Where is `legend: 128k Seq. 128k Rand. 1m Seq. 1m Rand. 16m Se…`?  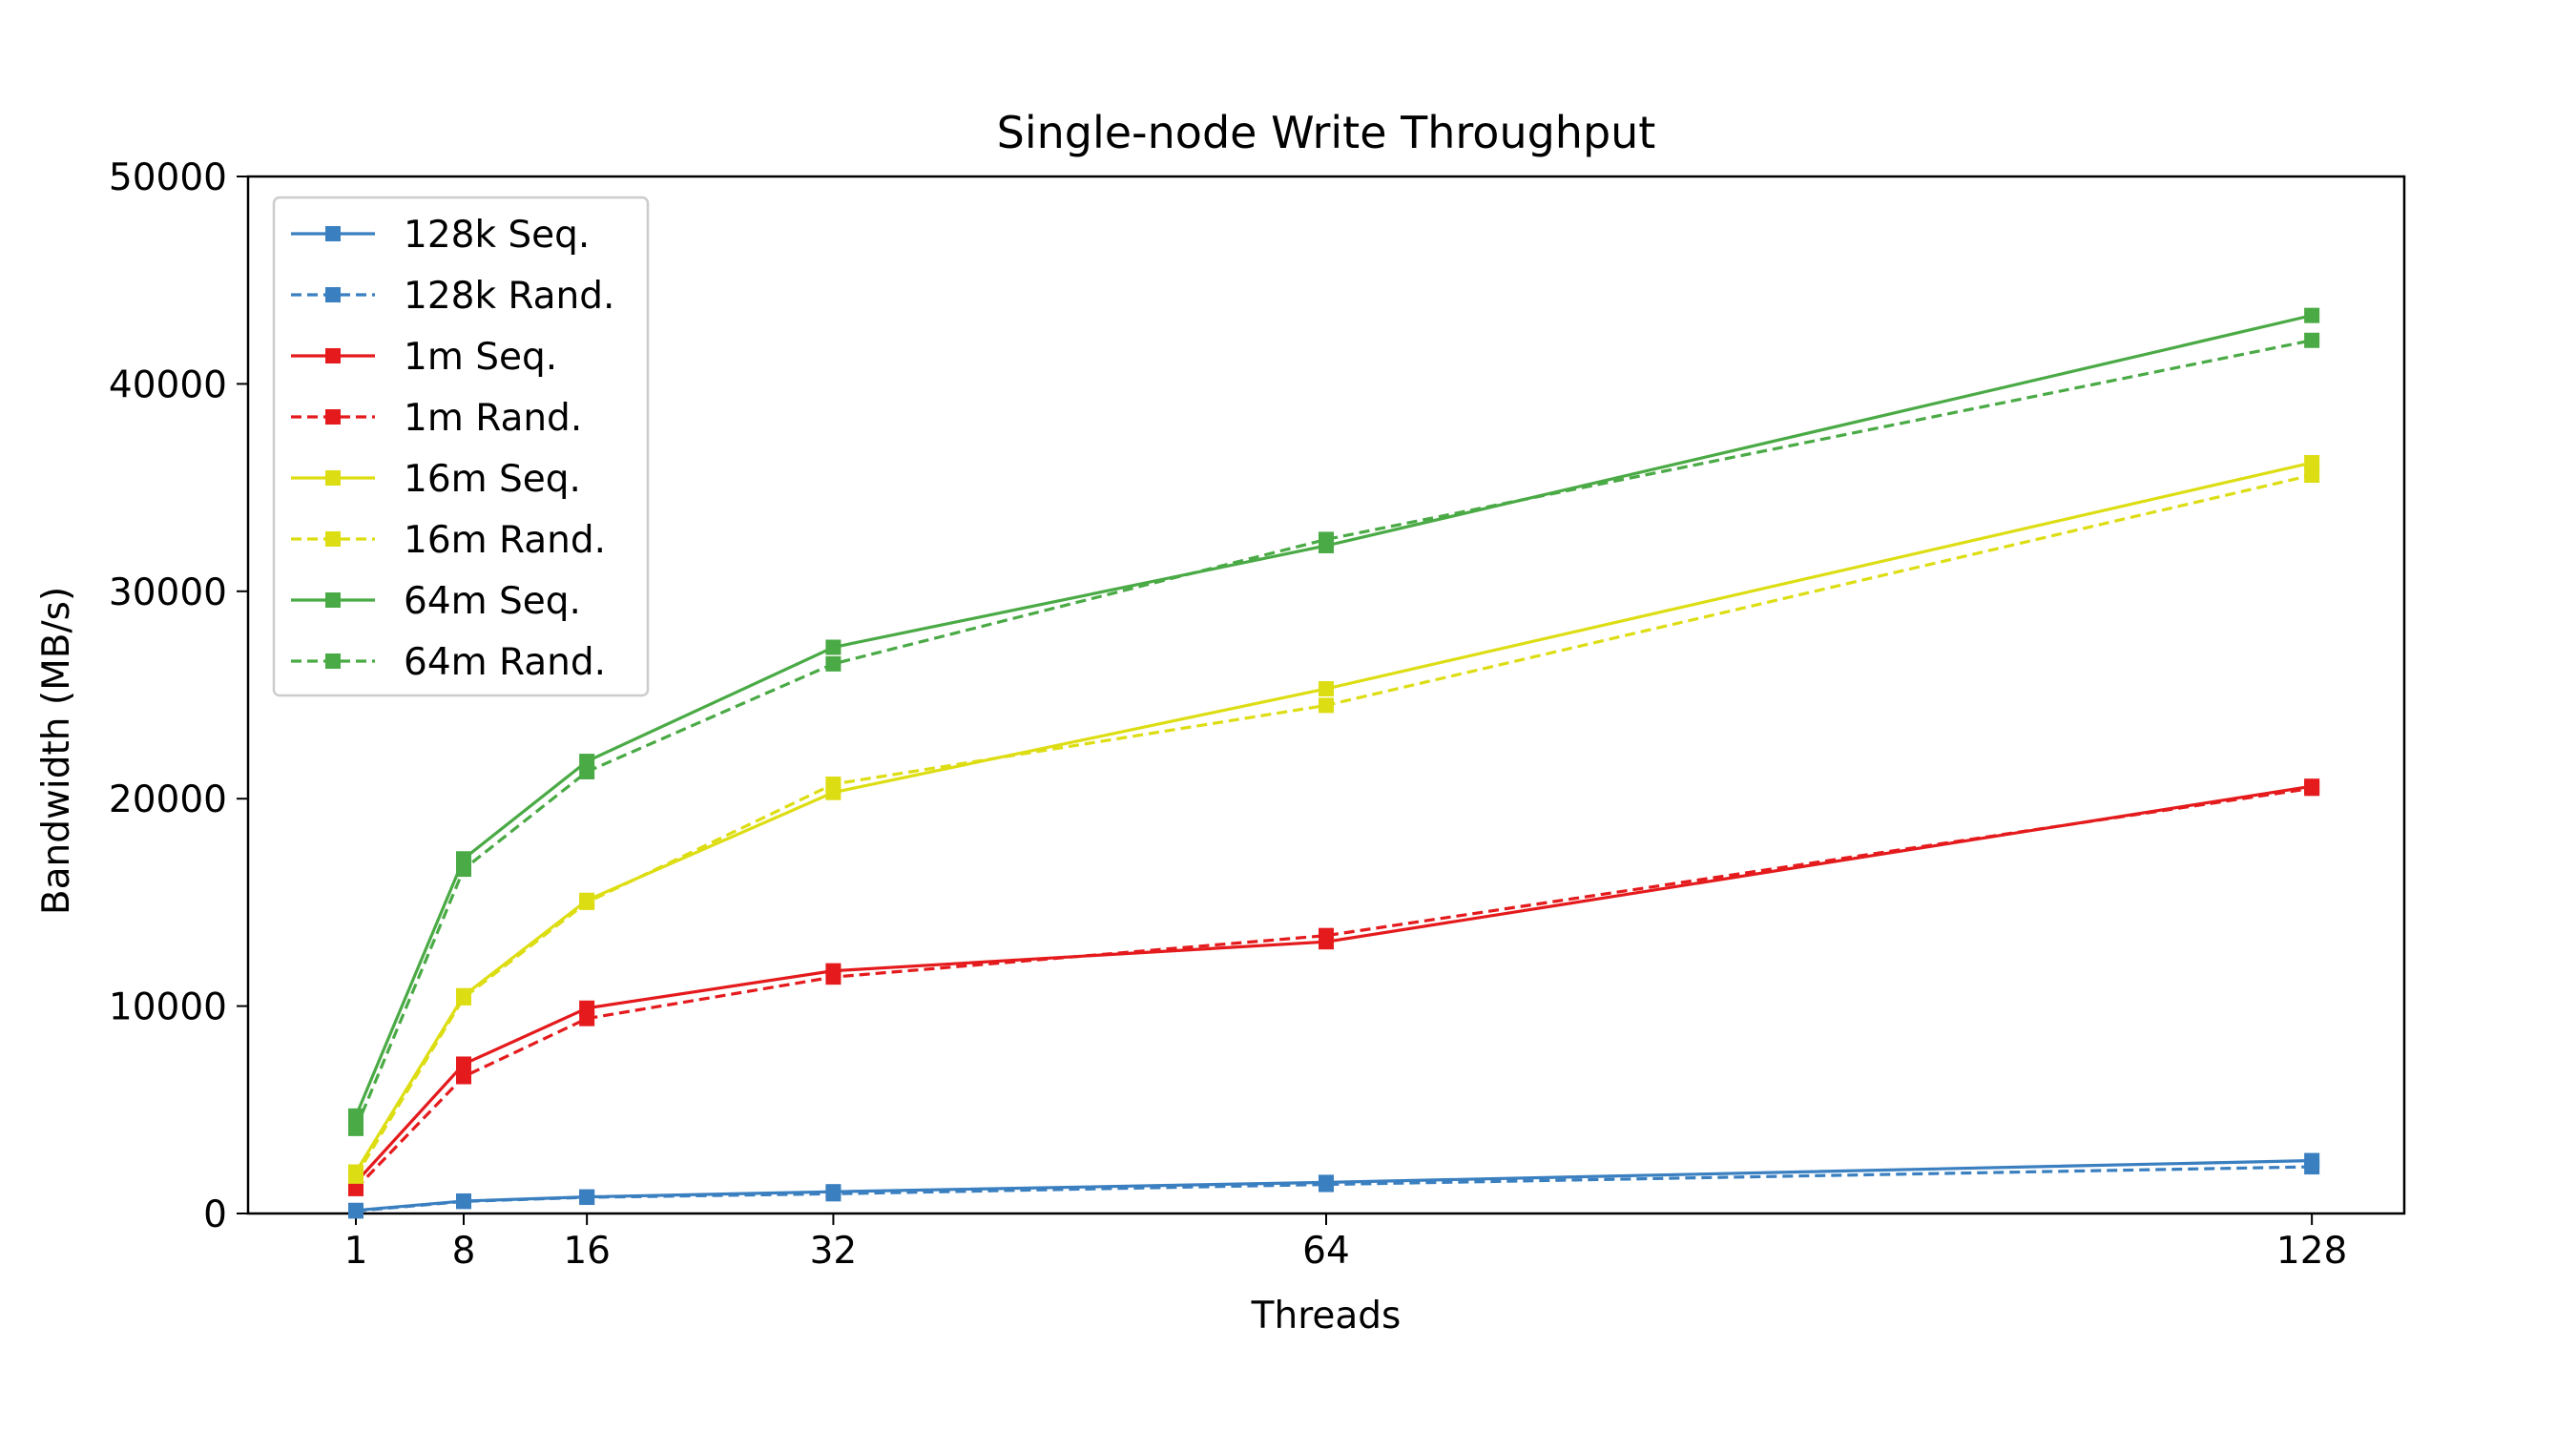
legend: 128k Seq. 128k Rand. 1m Seq. 1m Rand. 16m Se… is located at coordinates (461, 446).